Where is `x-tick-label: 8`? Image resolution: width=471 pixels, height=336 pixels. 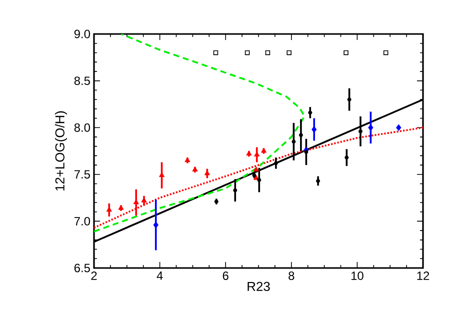
x-tick-label: 8 is located at coordinates (291, 276).